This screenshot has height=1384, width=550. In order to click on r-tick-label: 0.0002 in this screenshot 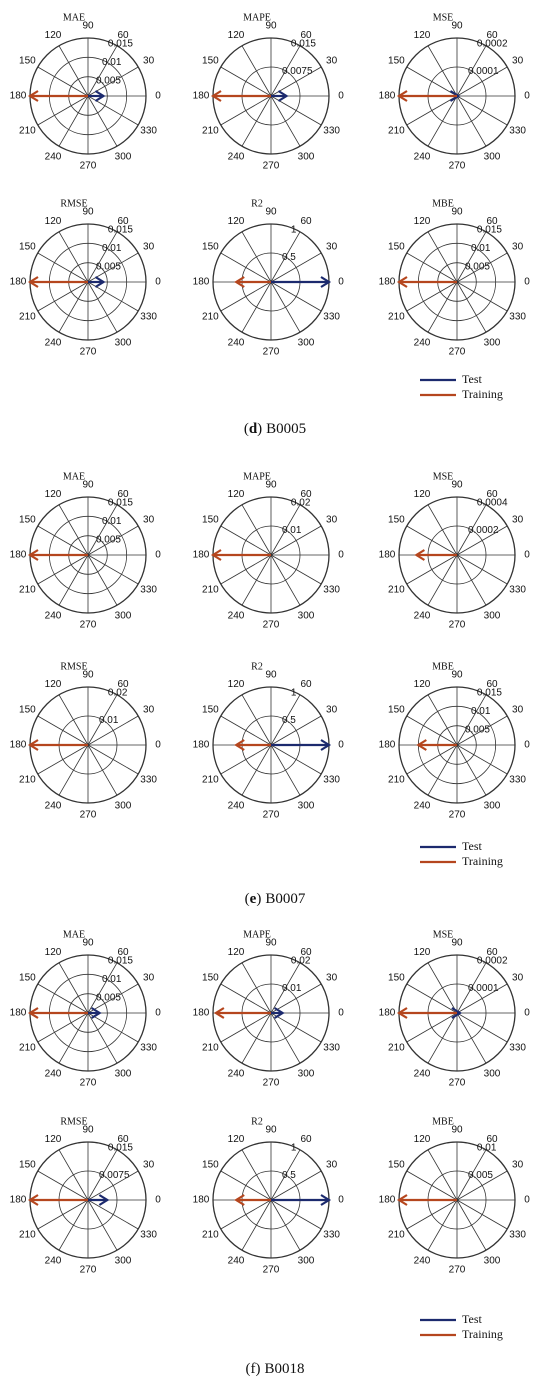, I will do `click(492, 960)`.